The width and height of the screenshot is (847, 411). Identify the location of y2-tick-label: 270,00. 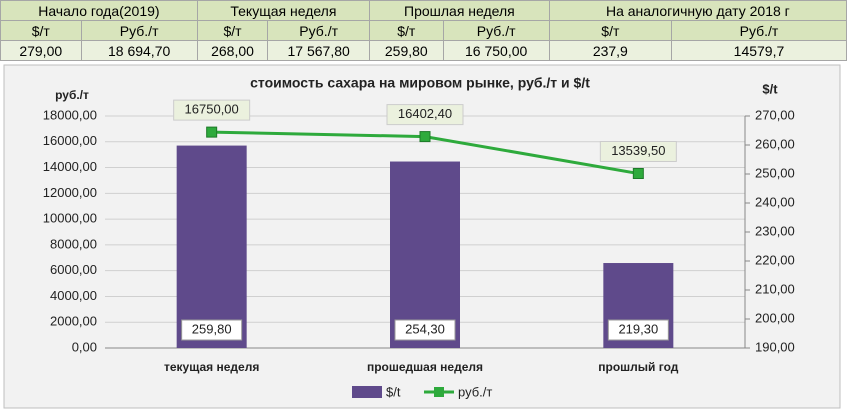
(775, 114).